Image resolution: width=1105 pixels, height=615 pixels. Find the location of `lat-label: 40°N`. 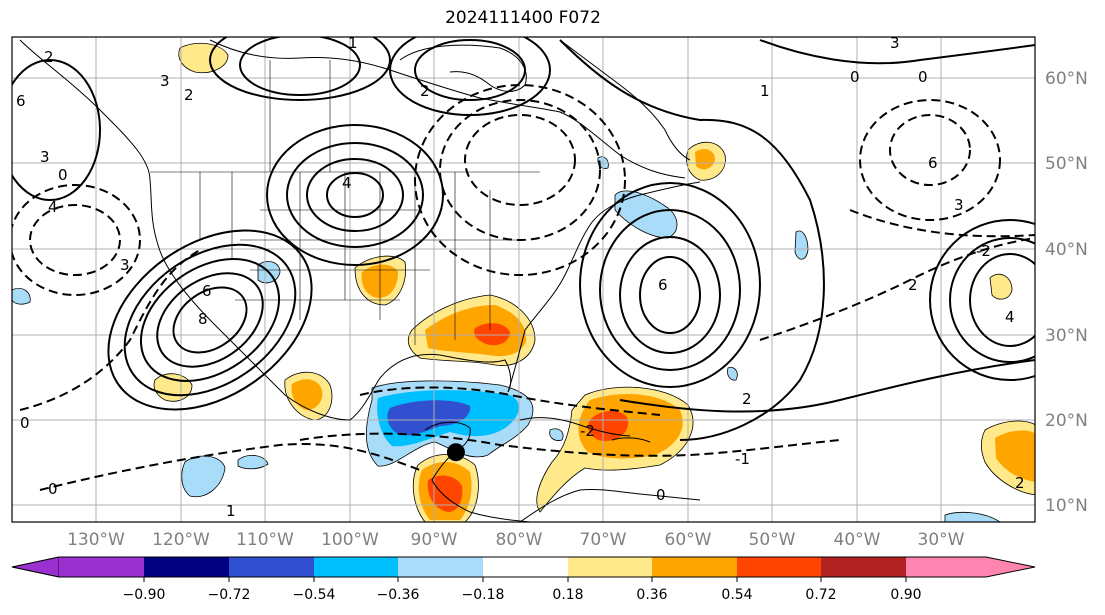

lat-label: 40°N is located at coordinates (1066, 250).